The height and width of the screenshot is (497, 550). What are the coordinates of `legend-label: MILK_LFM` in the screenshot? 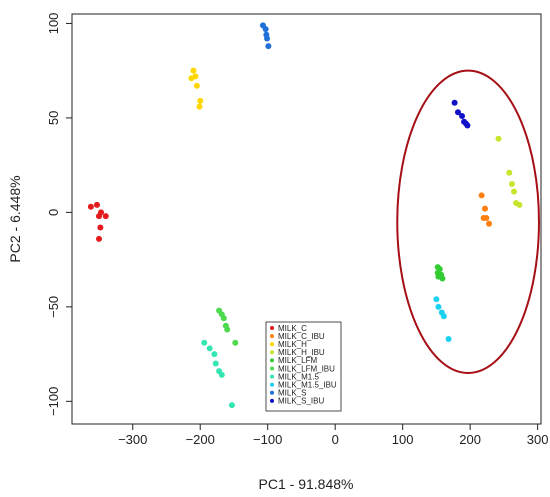 It's located at (297, 360).